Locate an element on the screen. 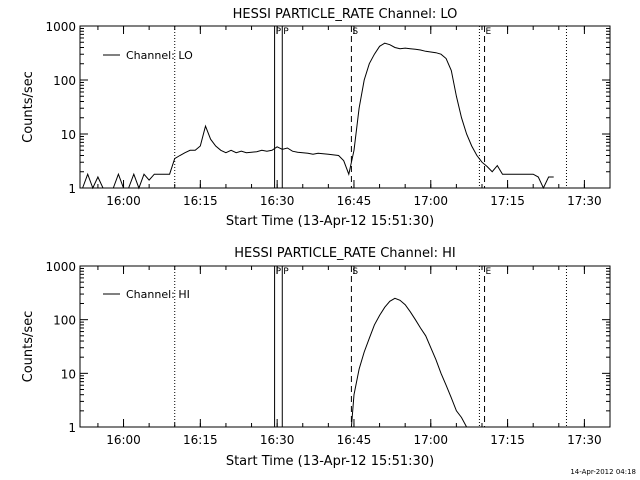 Image resolution: width=640 pixels, height=480 pixels. xtick-label-lo: 16:15 is located at coordinates (200, 201).